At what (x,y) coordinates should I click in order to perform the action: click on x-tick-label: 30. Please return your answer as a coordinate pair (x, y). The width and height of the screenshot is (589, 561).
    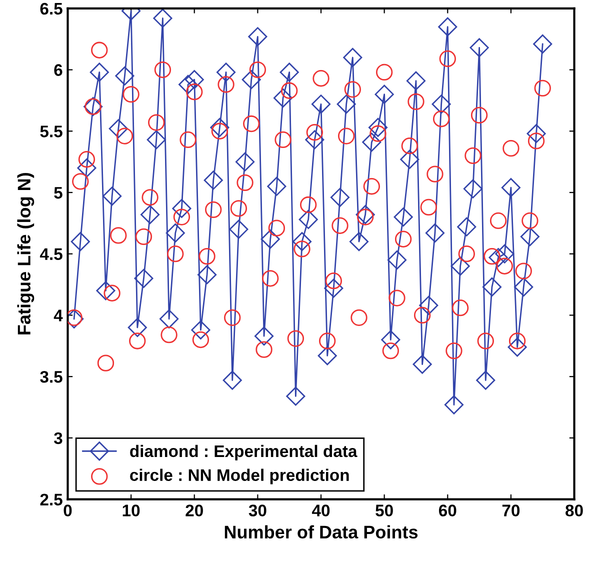
    Looking at the image, I should click on (257, 510).